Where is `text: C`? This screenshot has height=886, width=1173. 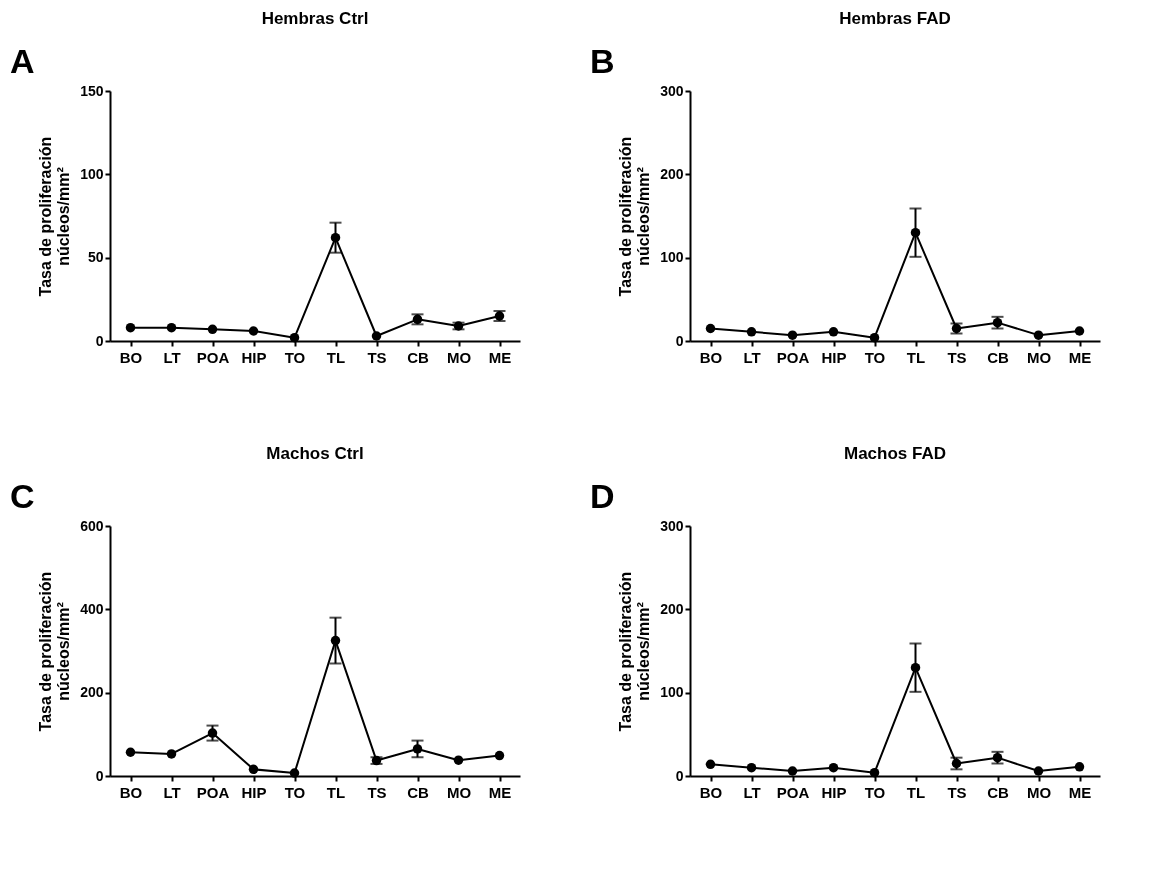
text: C is located at coordinates (22, 496).